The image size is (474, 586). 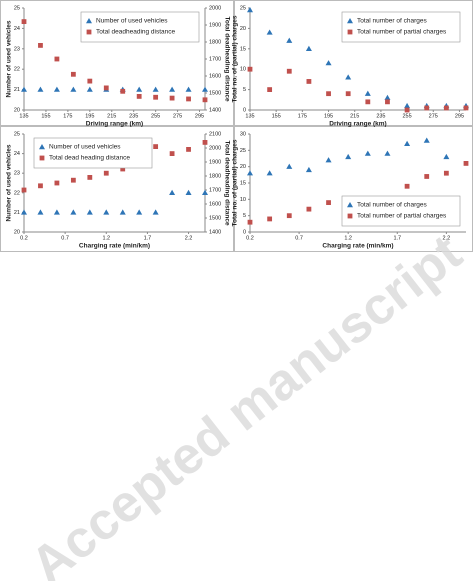 What do you see at coordinates (215, 93) in the screenshot?
I see `y2-tick-label: 1500` at bounding box center [215, 93].